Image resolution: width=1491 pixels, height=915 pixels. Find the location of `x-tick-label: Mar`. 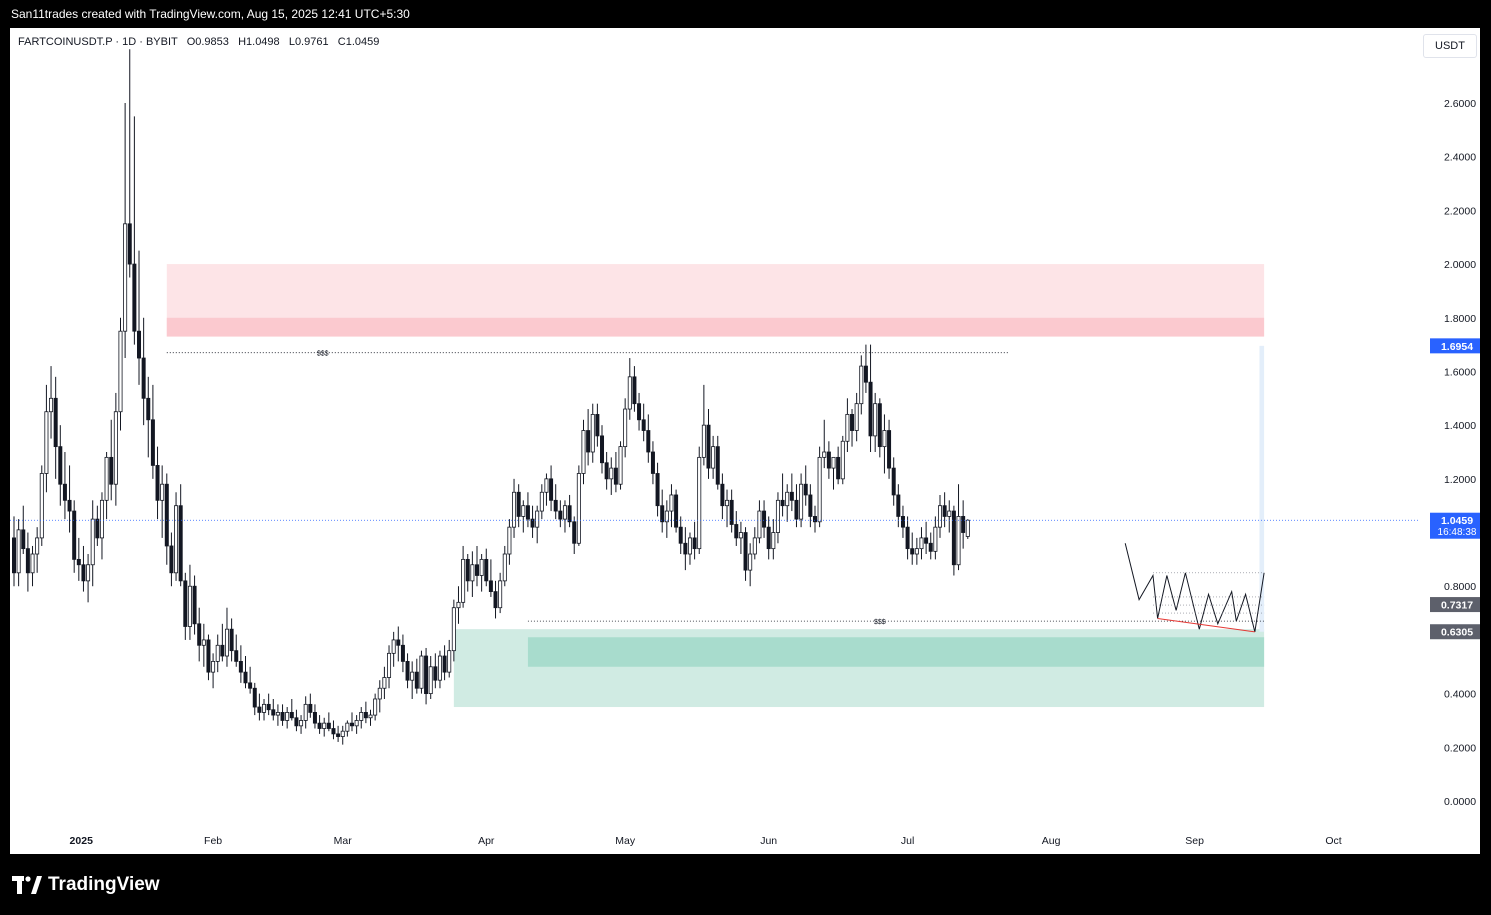

x-tick-label: Mar is located at coordinates (343, 841).